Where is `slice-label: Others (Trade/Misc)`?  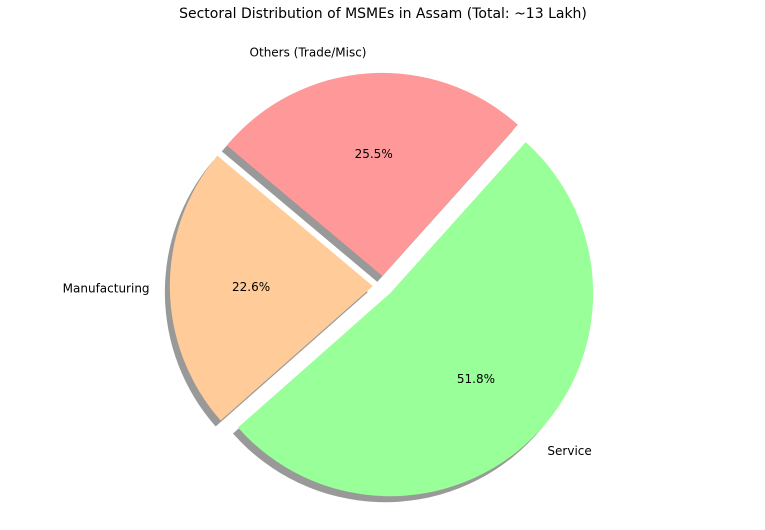
slice-label: Others (Trade/Misc) is located at coordinates (308, 53).